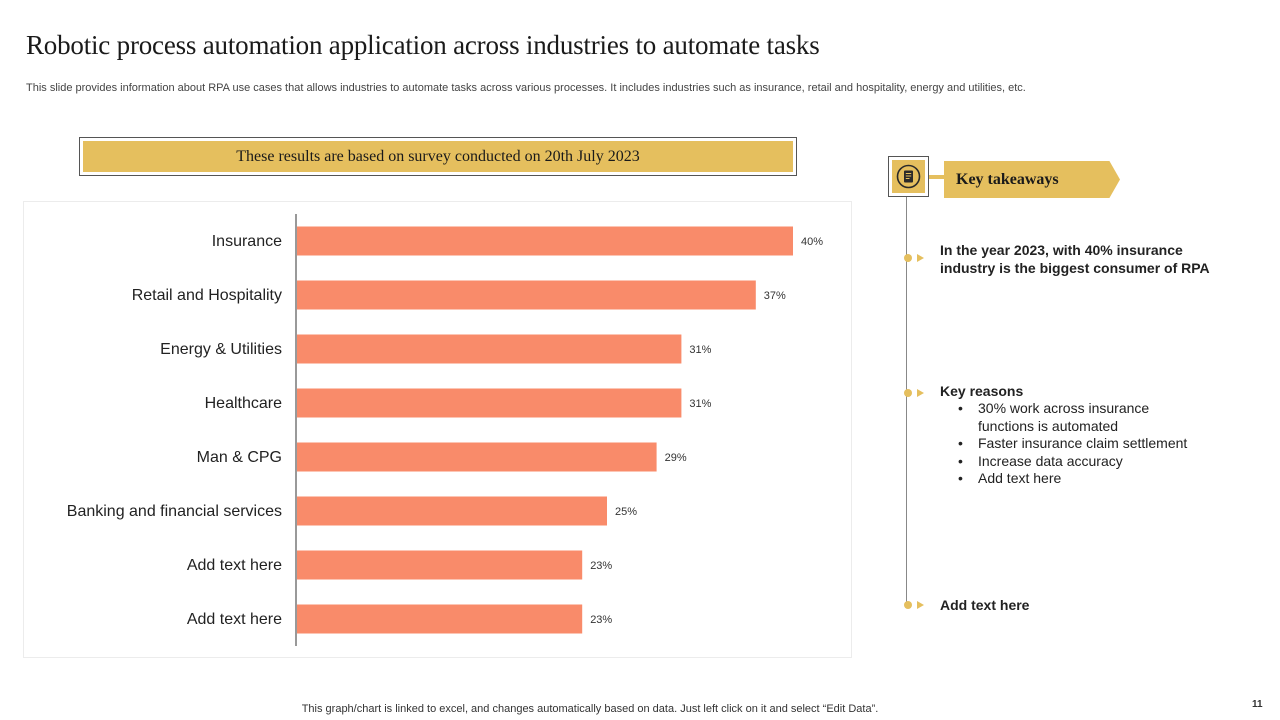  Describe the element at coordinates (1032, 179) in the screenshot. I see `key-takeaways-heading: Key takeaways` at that location.